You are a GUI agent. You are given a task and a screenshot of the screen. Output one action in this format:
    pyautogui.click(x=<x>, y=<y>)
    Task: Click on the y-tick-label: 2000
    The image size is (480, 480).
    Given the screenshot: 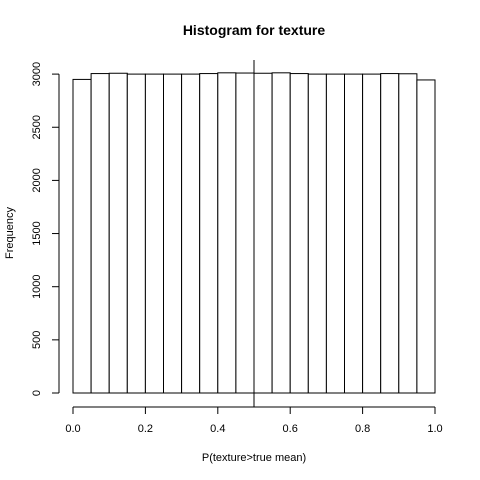 What is the action you would take?
    pyautogui.click(x=37, y=180)
    